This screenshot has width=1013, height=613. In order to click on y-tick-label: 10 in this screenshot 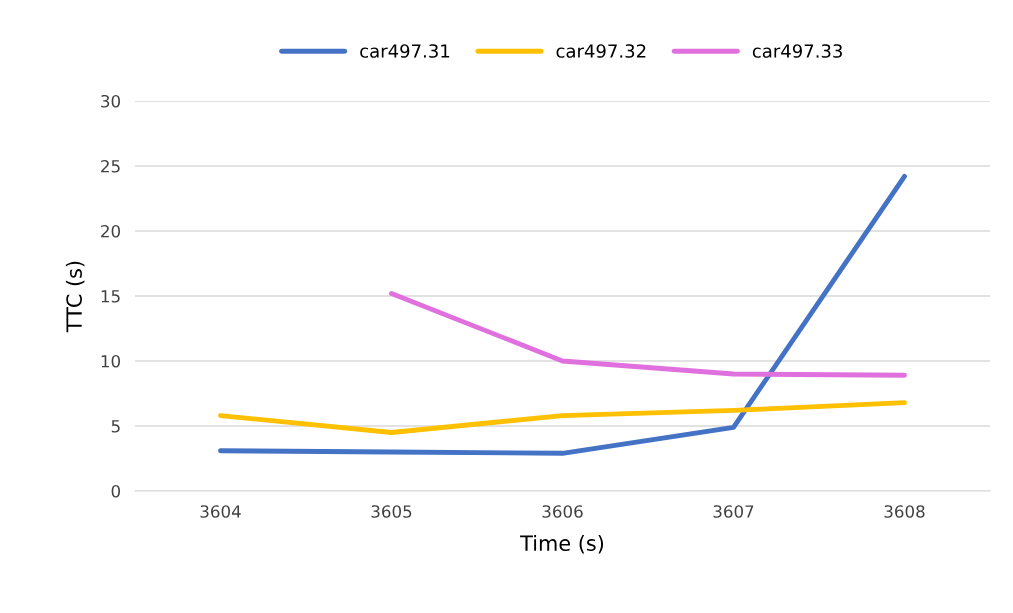, I will do `click(110, 361)`.